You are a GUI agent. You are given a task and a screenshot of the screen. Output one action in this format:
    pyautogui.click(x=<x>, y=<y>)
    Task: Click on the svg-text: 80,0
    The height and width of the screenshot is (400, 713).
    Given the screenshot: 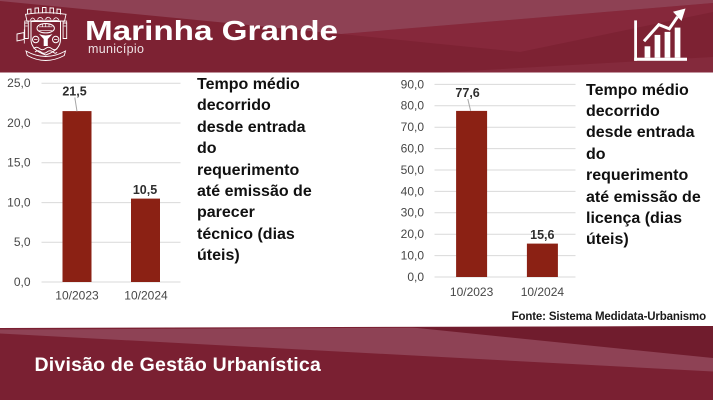 What is the action you would take?
    pyautogui.click(x=413, y=106)
    